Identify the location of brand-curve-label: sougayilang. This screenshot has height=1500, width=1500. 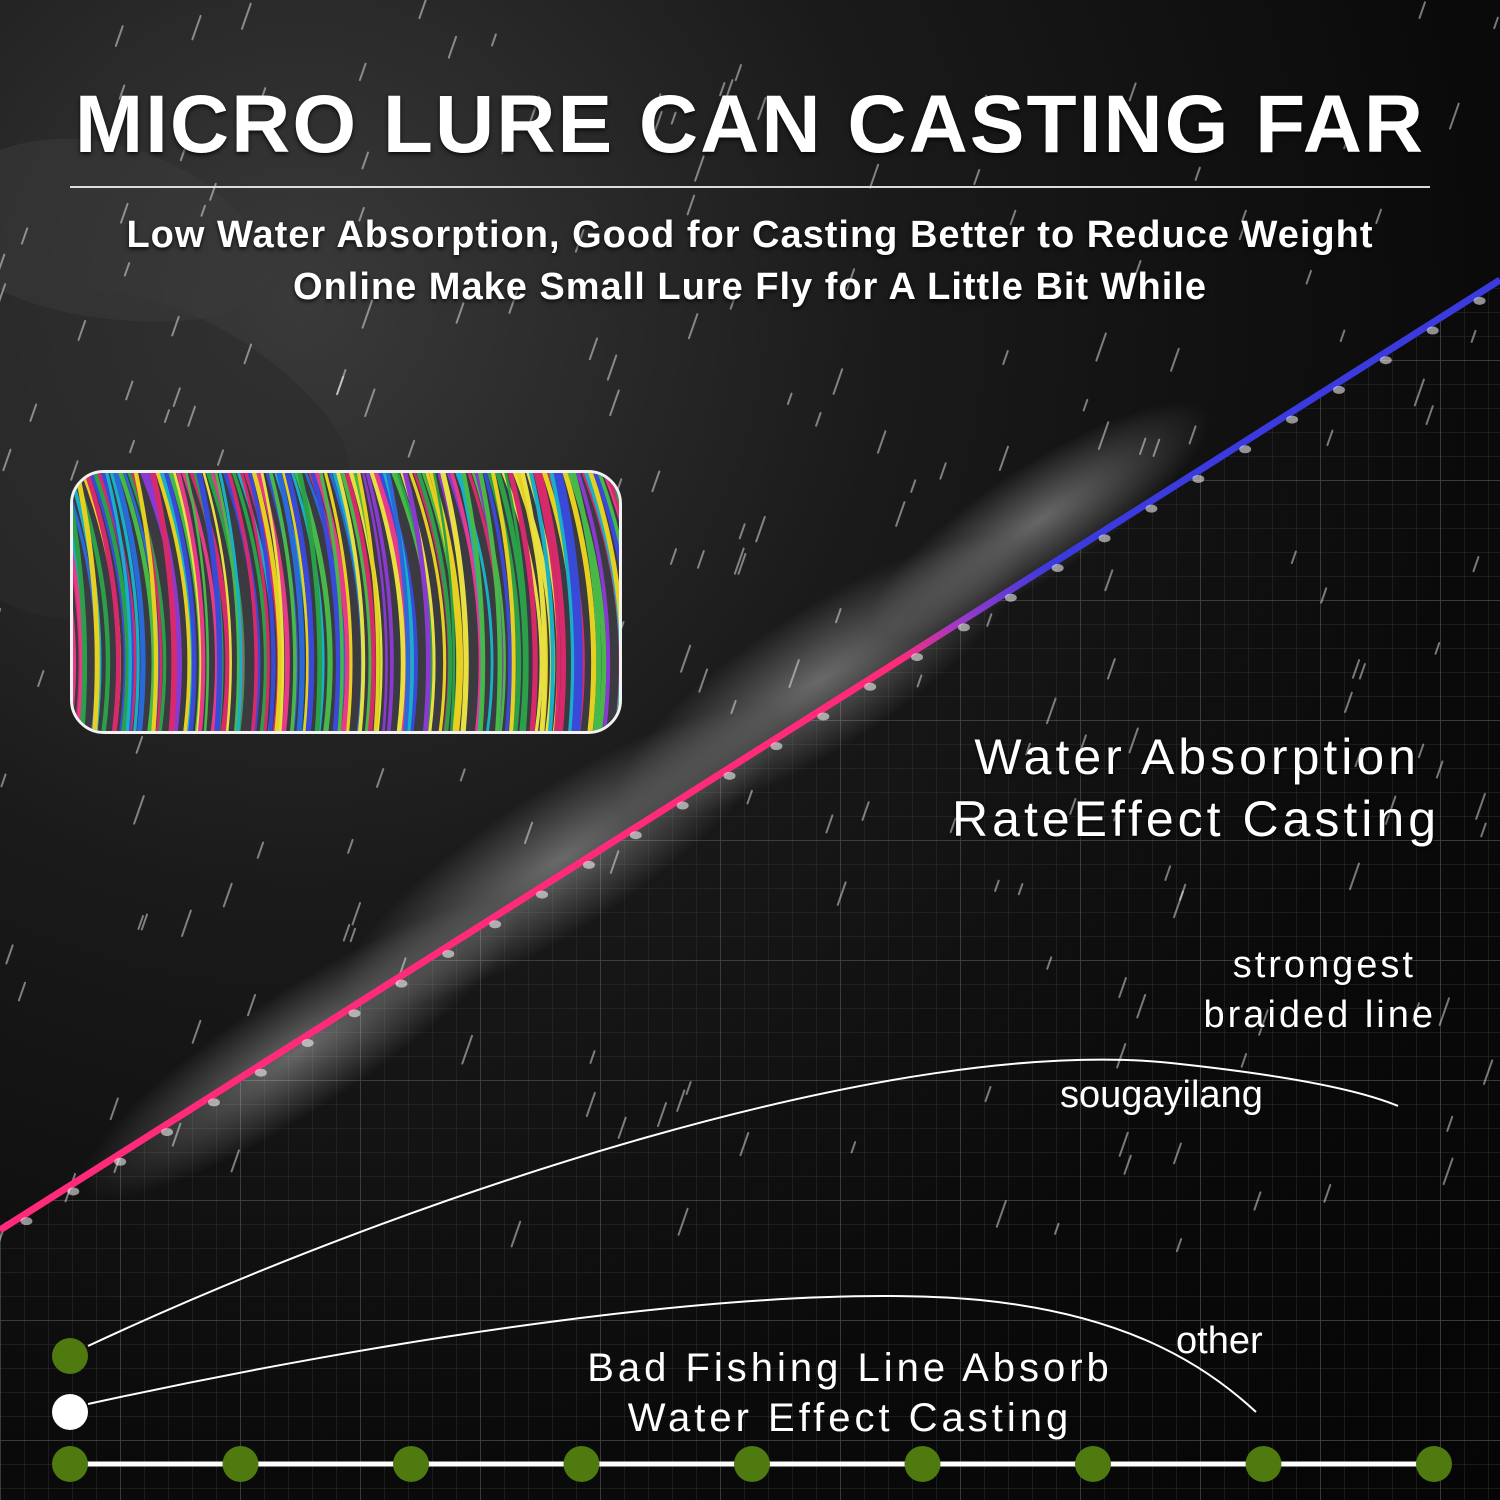
(1161, 1095).